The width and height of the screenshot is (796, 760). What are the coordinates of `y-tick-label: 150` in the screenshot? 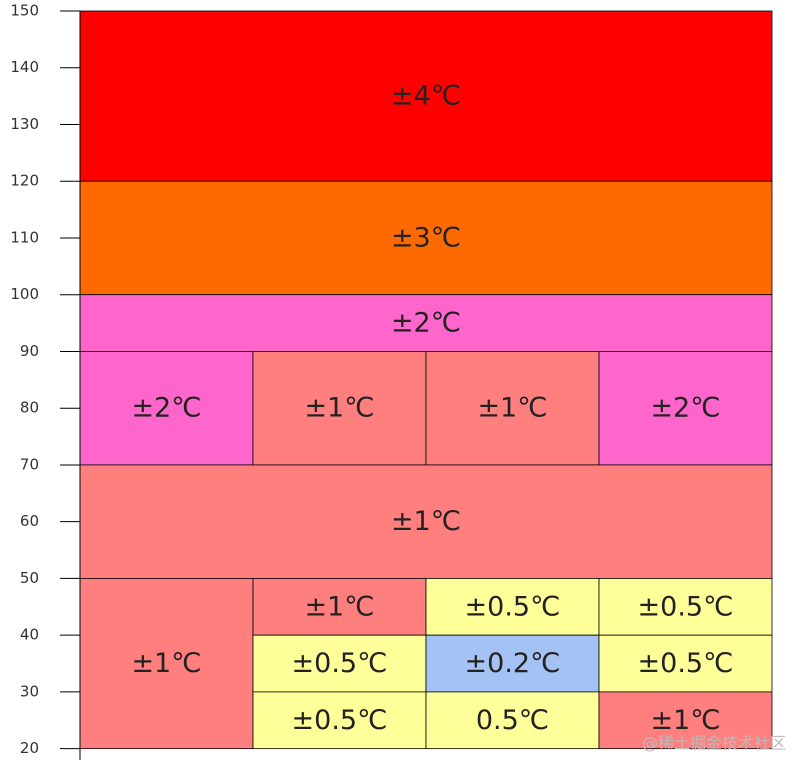 It's located at (24, 11).